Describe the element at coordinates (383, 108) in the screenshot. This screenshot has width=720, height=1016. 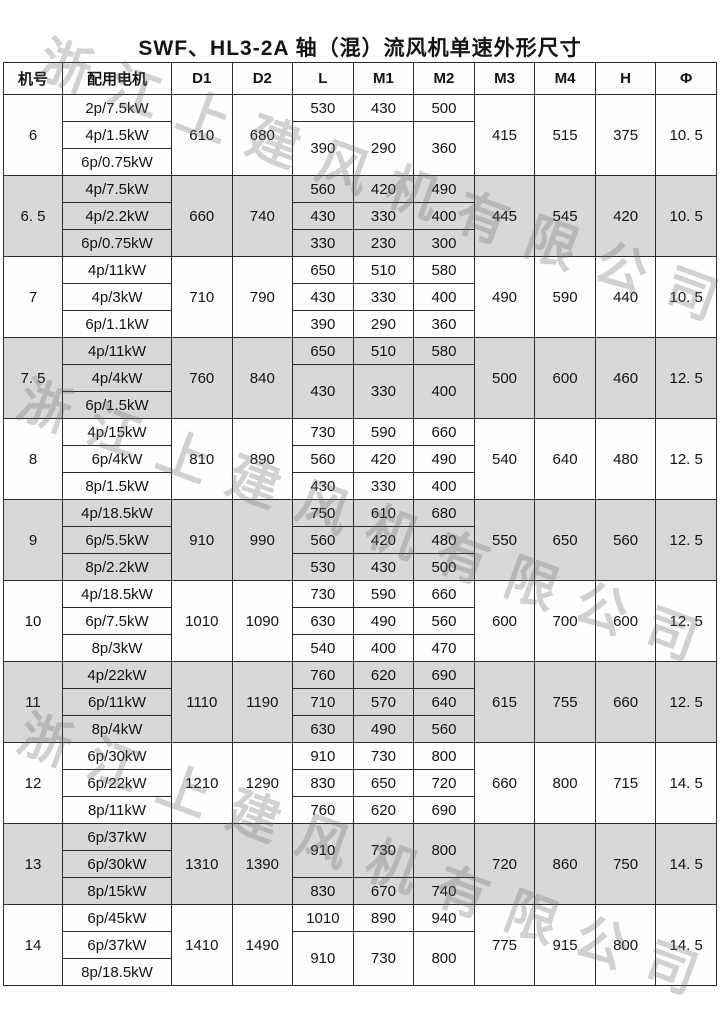
I see `m1-cell: 430` at that location.